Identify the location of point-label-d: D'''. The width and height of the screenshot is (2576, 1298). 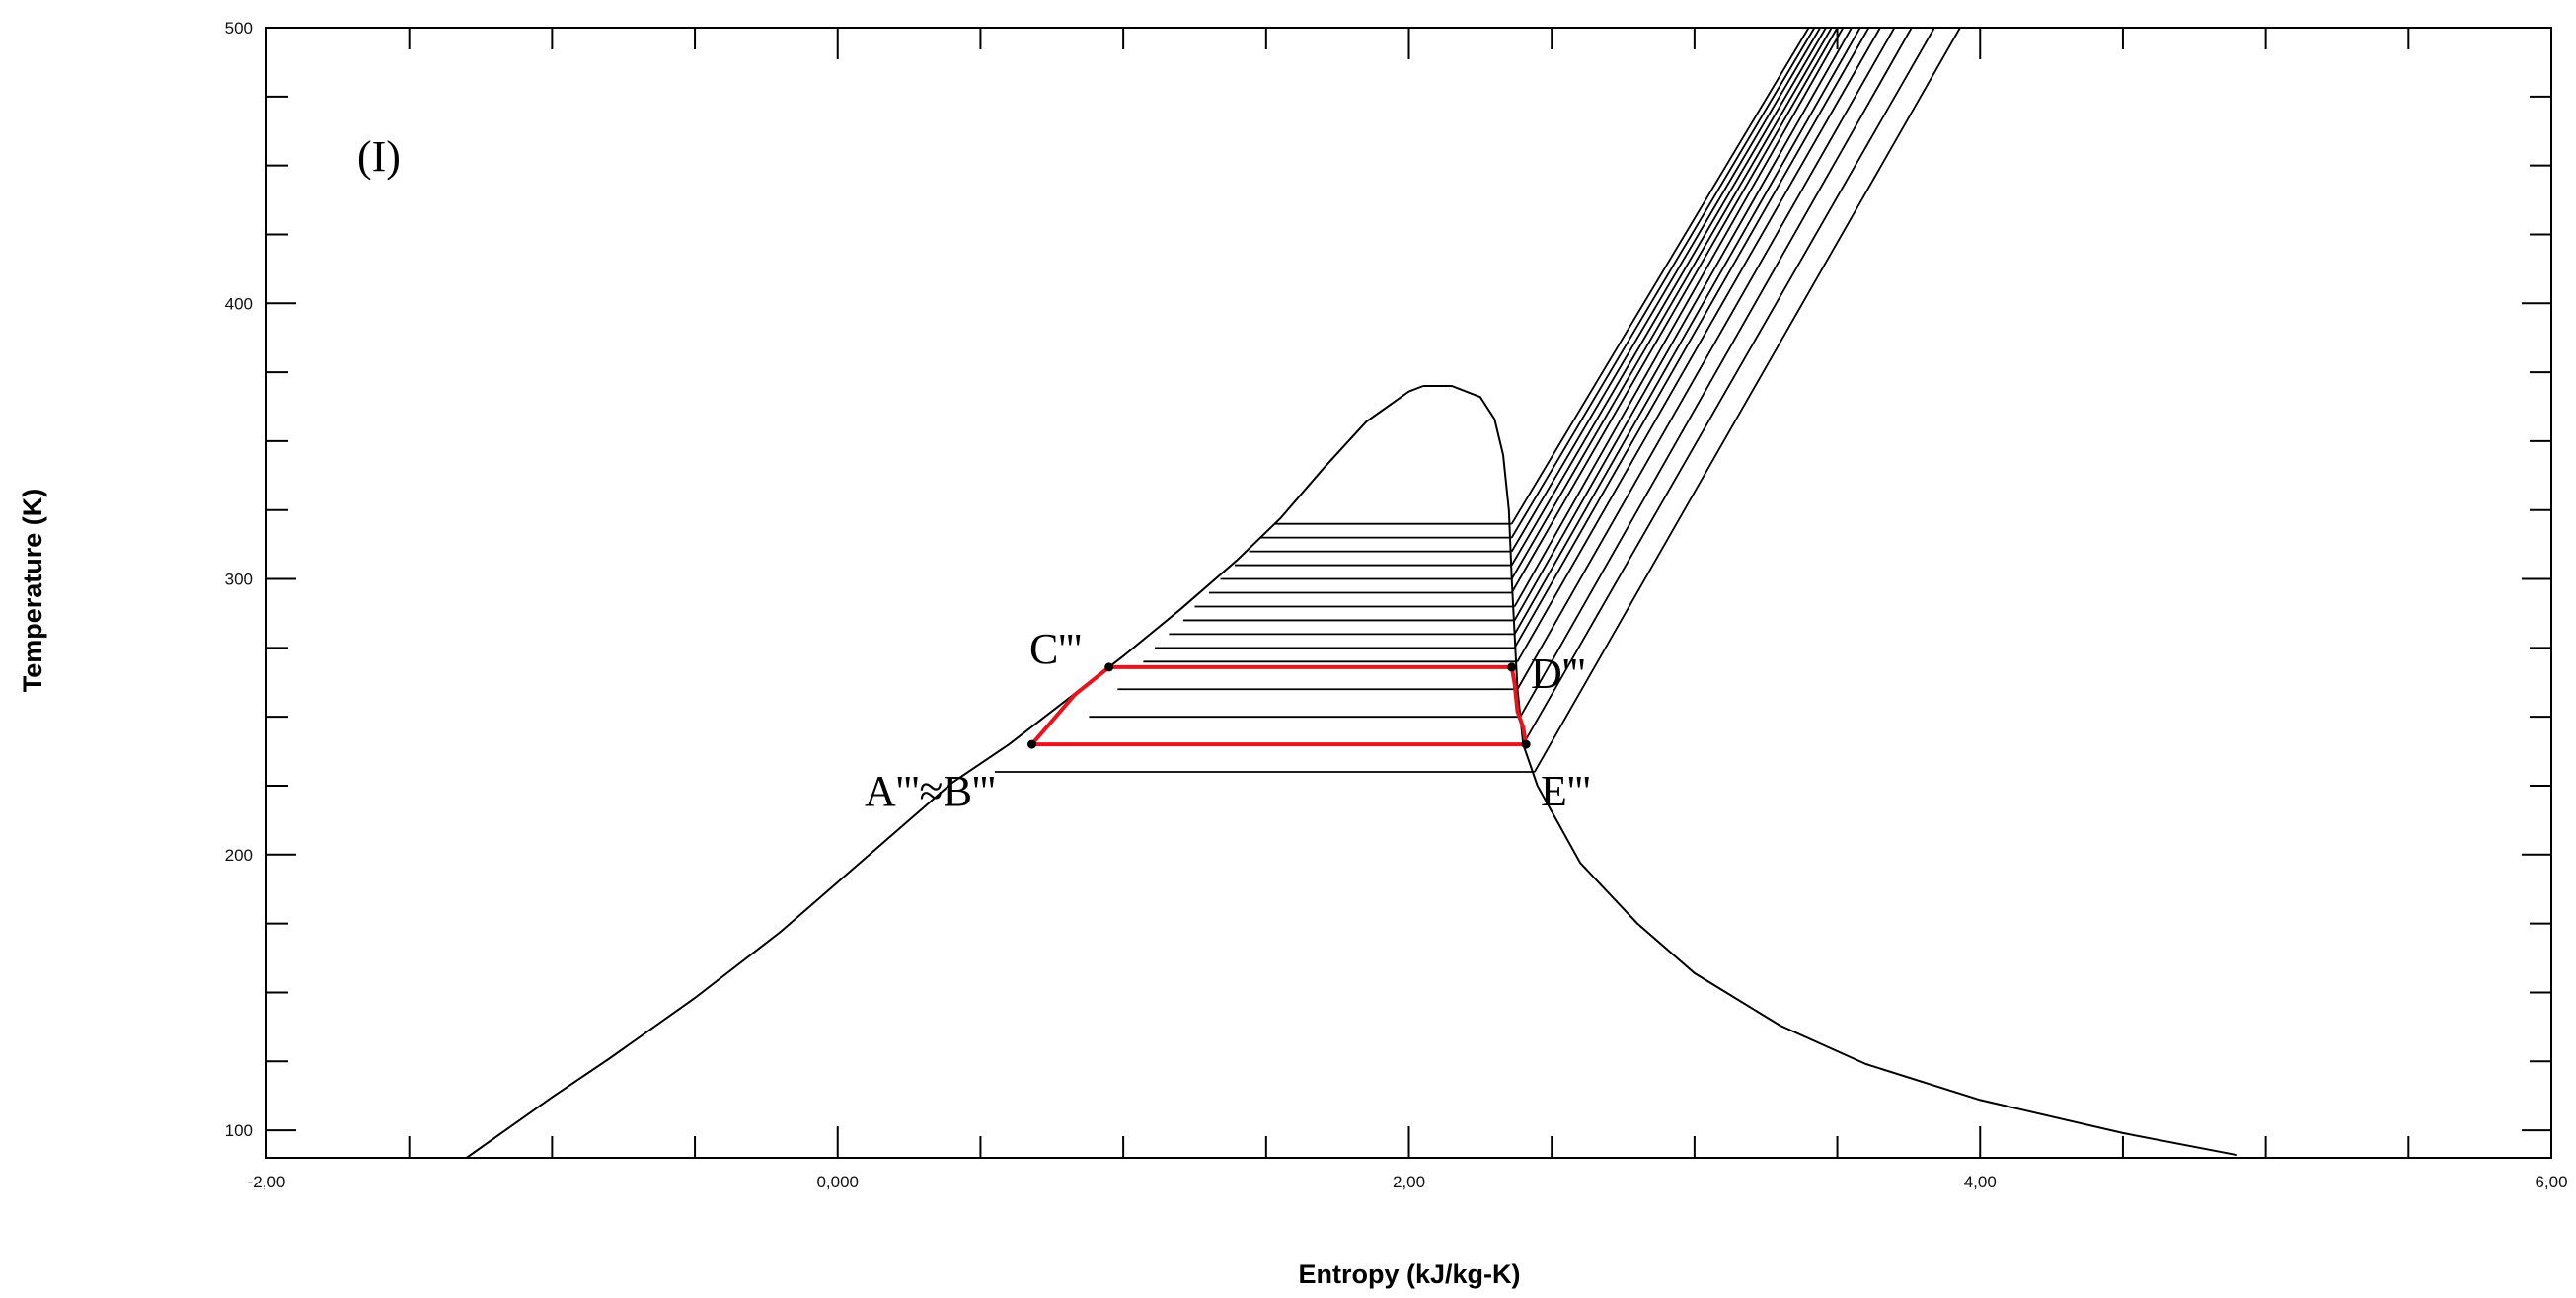
(1558, 673).